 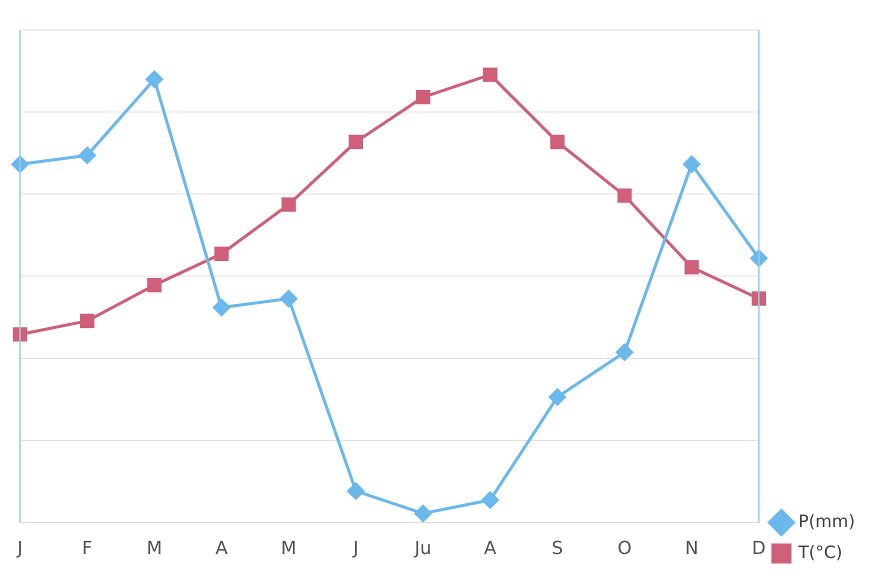 What do you see at coordinates (827, 522) in the screenshot?
I see `legend-label: P(mm)` at bounding box center [827, 522].